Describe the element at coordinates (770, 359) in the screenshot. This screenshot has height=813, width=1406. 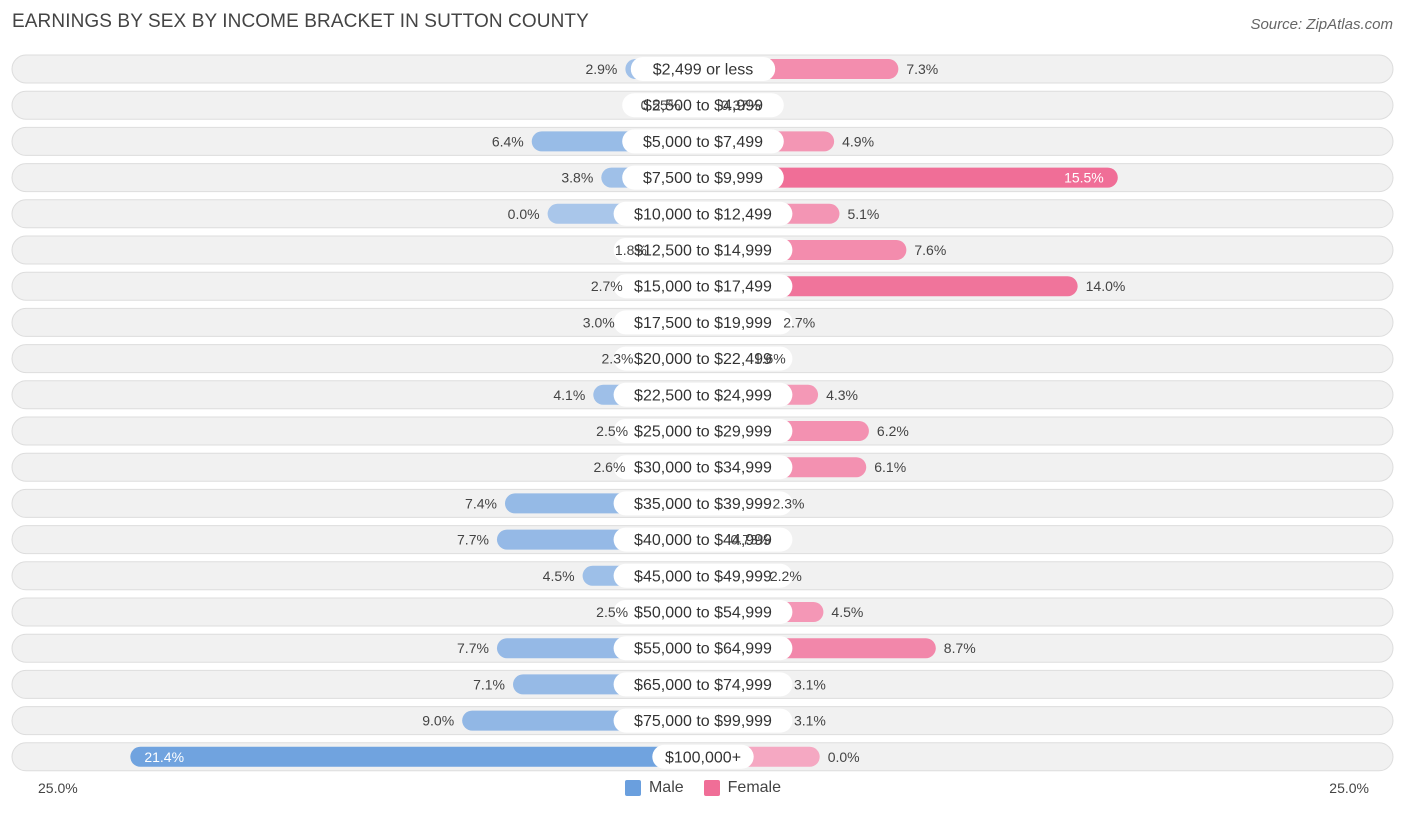
I see `female-value-label: 1.6%` at that location.